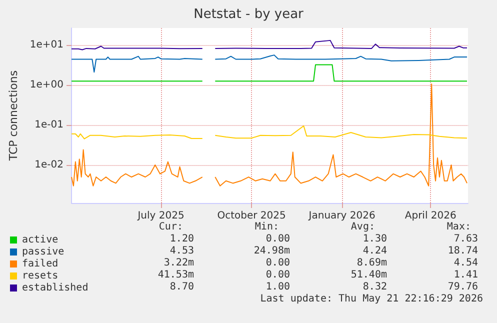 This screenshot has height=323, width=497. What do you see at coordinates (43, 252) in the screenshot?
I see `legend-label: passive` at bounding box center [43, 252].